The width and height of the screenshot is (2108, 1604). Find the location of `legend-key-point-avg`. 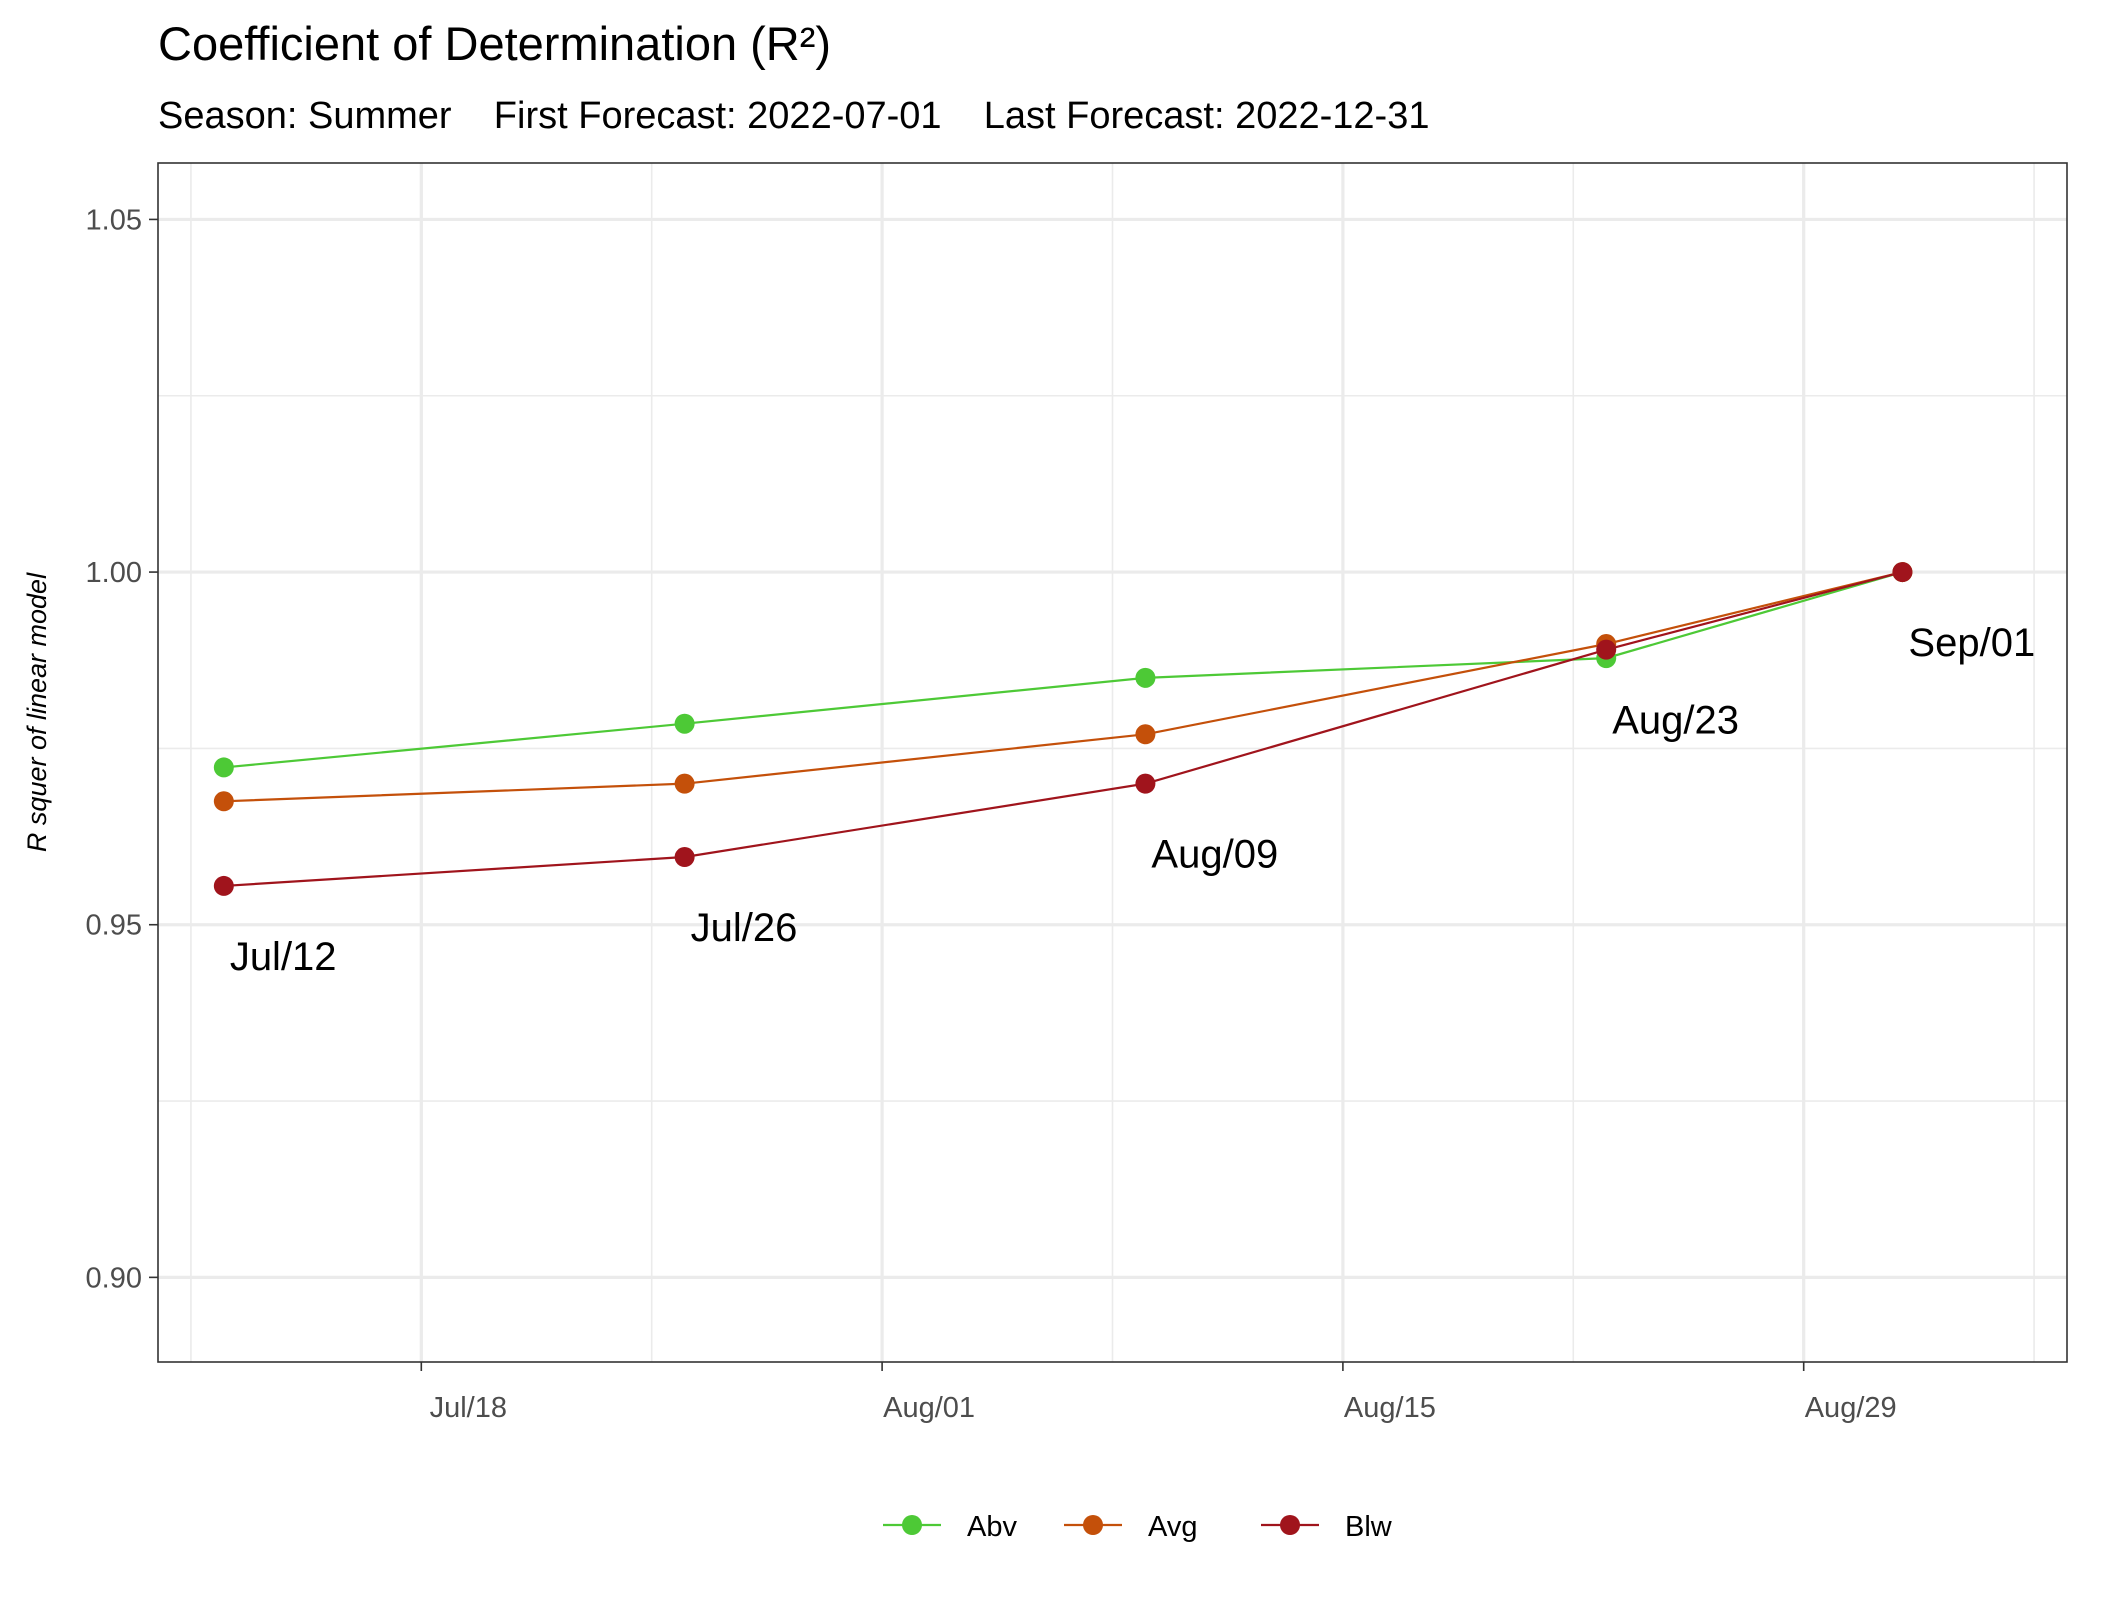

legend-key-point-avg is located at coordinates (1093, 1525).